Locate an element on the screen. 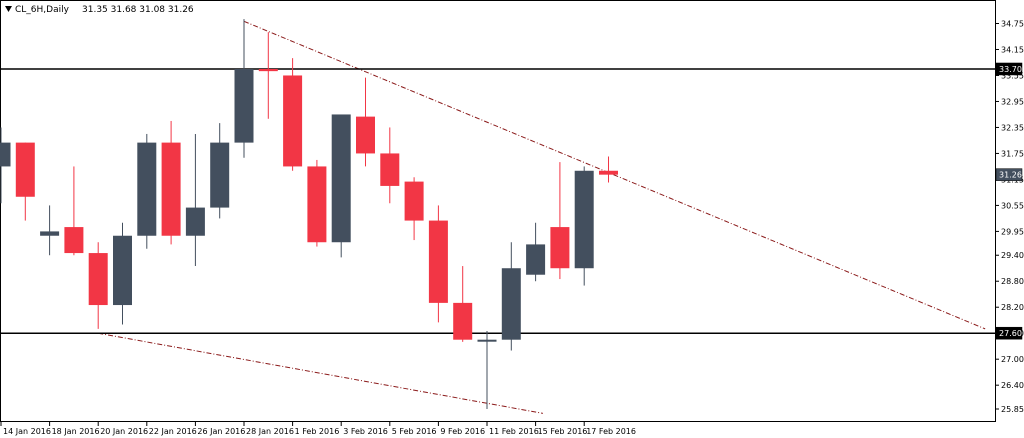 The height and width of the screenshot is (438, 1024). y-tick-label: 34.75 is located at coordinates (1012, 23).